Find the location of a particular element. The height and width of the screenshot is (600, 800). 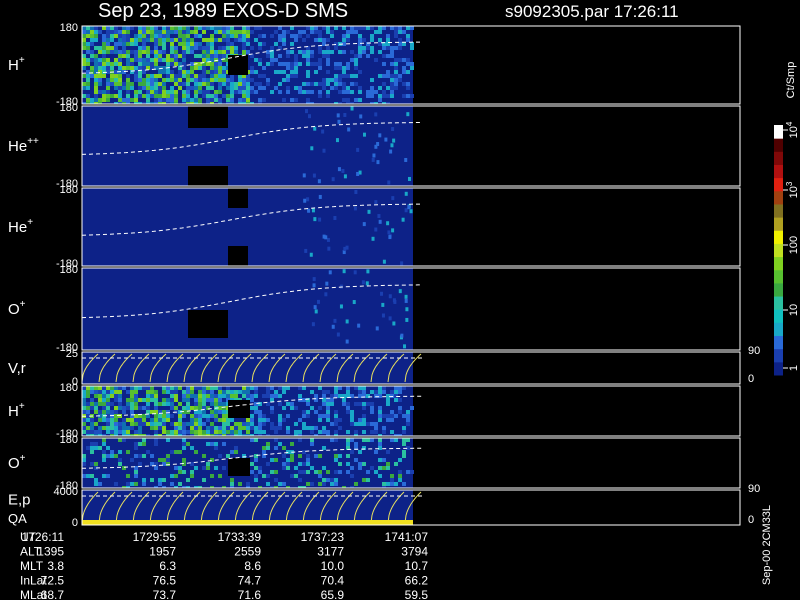

colorbar-label-base: 100 is located at coordinates (794, 245).